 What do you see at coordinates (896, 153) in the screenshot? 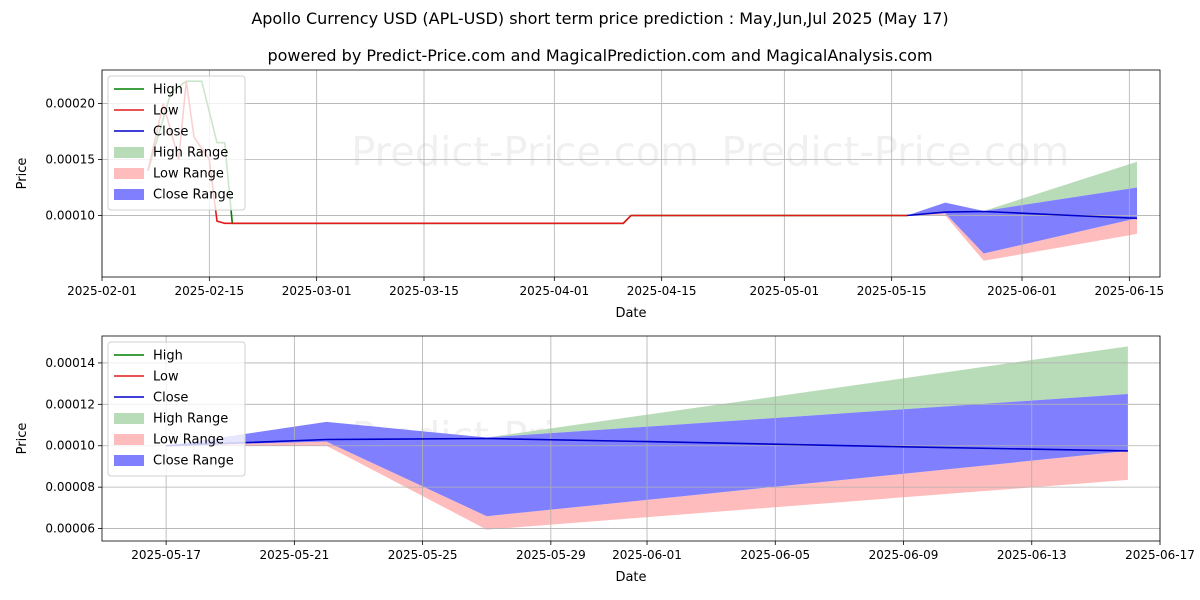
I see `watermark-2: Predict-Price.com` at bounding box center [896, 153].